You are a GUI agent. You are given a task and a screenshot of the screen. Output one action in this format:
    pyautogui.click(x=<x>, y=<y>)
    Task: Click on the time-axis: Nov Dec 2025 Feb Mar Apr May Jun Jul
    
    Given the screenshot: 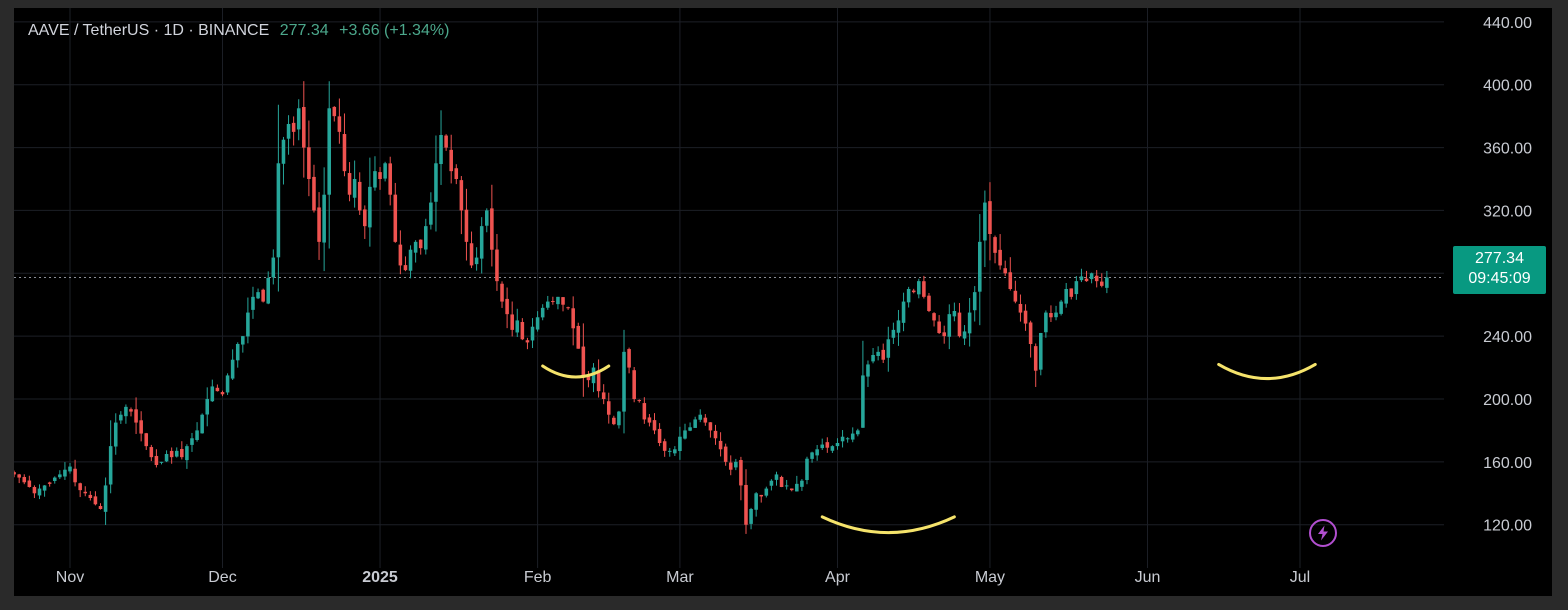 What is the action you would take?
    pyautogui.click(x=683, y=577)
    